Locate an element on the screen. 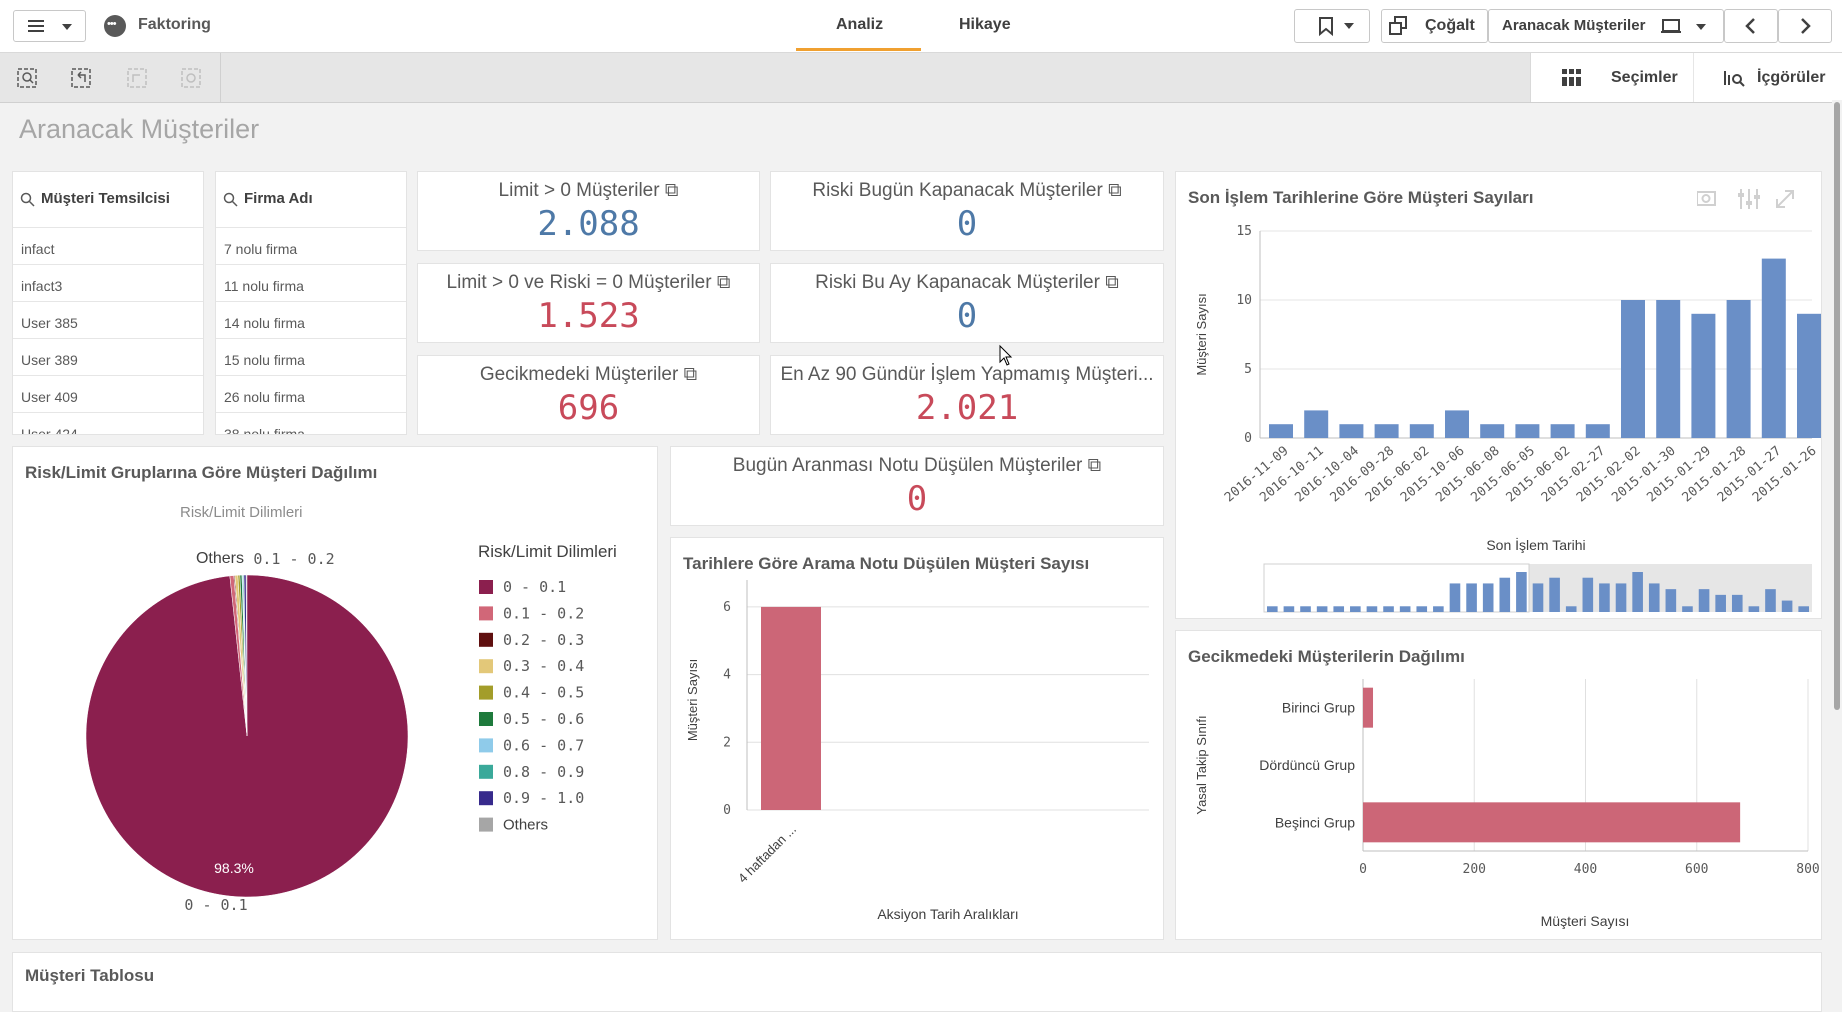 This screenshot has height=1012, width=1842. settings-sliders-icon is located at coordinates (1749, 199).